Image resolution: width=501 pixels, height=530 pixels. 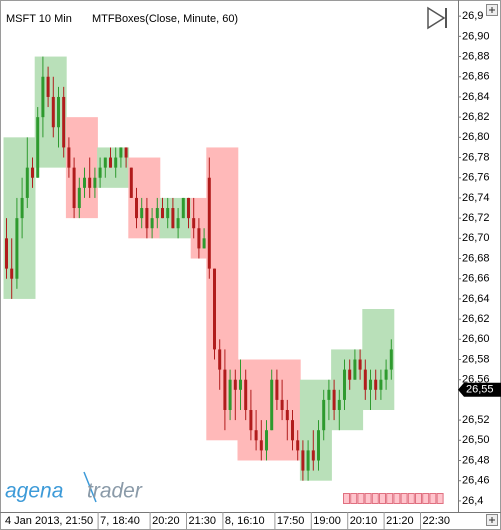 I want to click on y-tick-label: 26,52, so click(x=476, y=420).